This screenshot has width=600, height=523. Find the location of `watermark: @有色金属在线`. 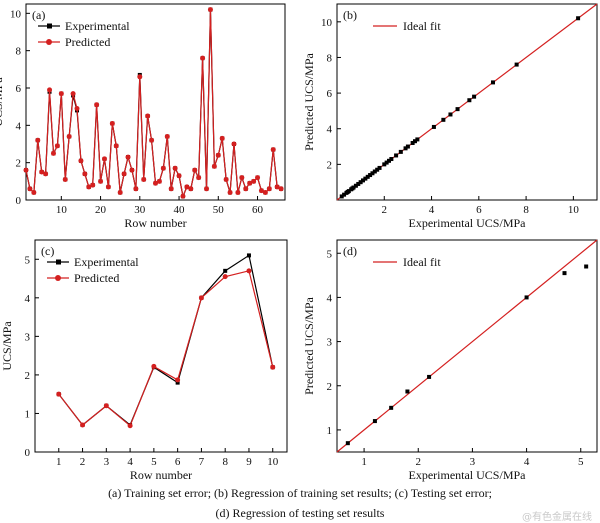

watermark: @有色金属在线 is located at coordinates (557, 517).